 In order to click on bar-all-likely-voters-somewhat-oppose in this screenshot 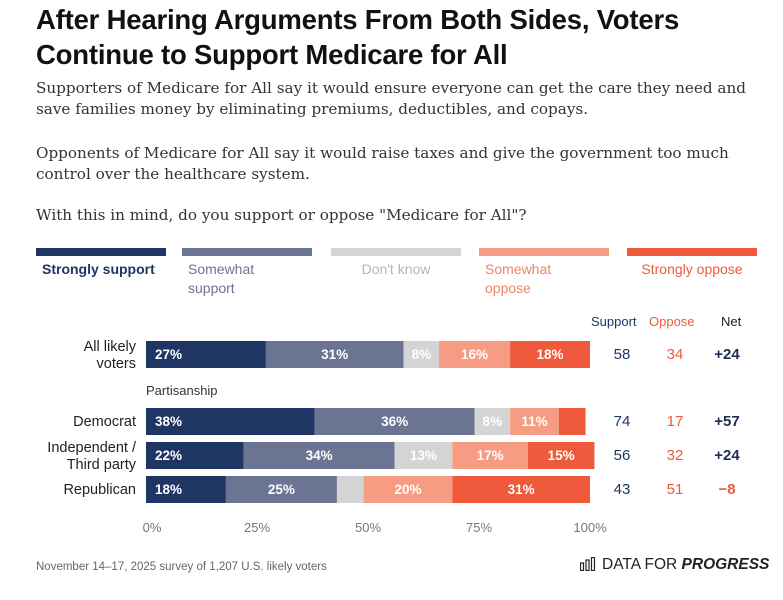, I will do `click(475, 354)`.